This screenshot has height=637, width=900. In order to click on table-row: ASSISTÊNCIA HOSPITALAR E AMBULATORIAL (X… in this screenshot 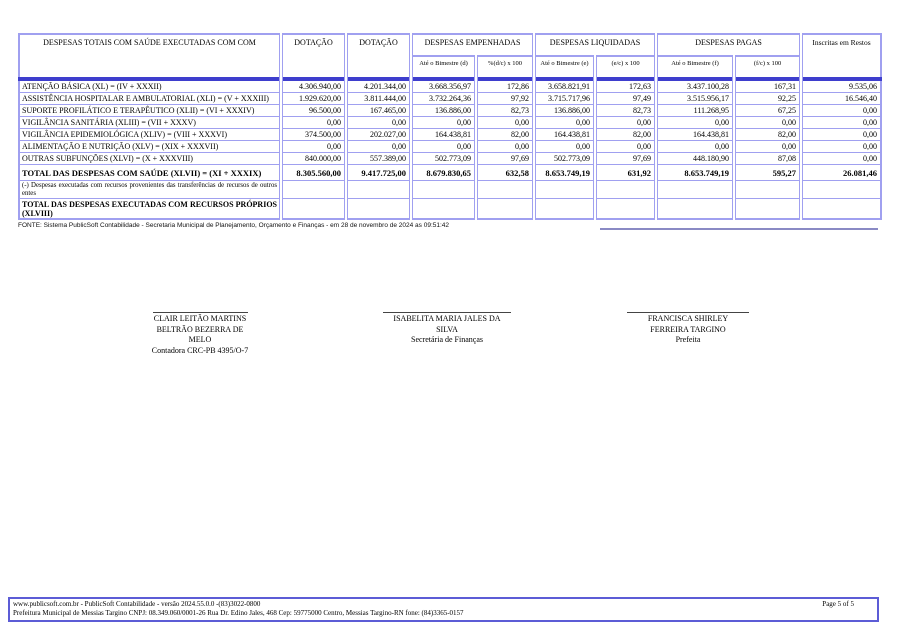, I will do `click(450, 98)`.